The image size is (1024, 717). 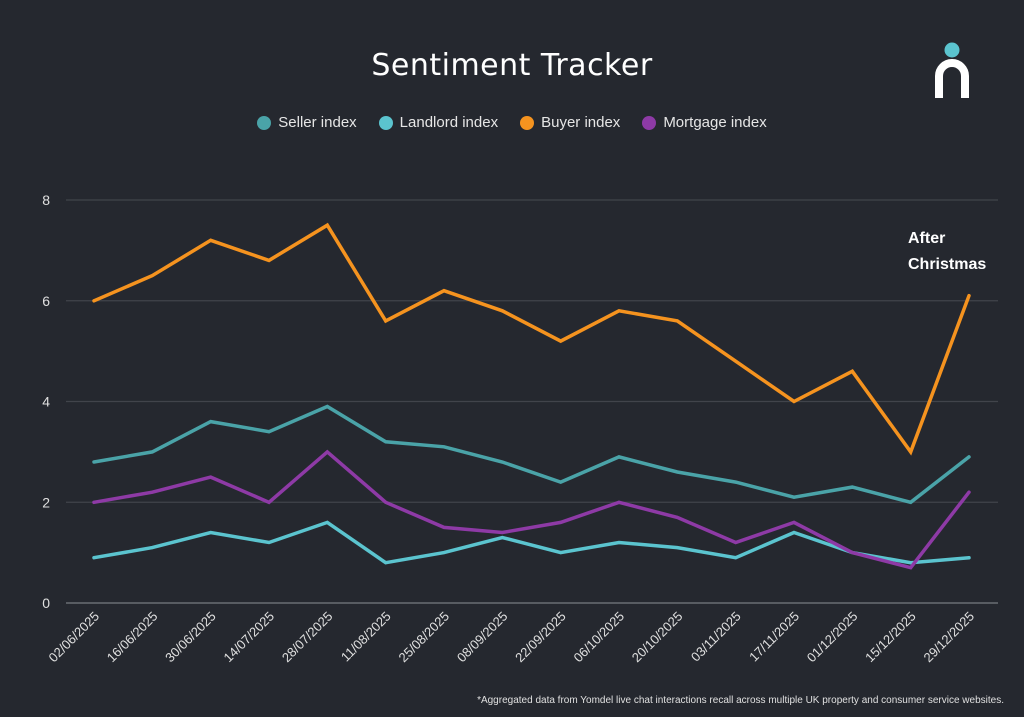 What do you see at coordinates (926, 238) in the screenshot?
I see `annotation-after: After` at bounding box center [926, 238].